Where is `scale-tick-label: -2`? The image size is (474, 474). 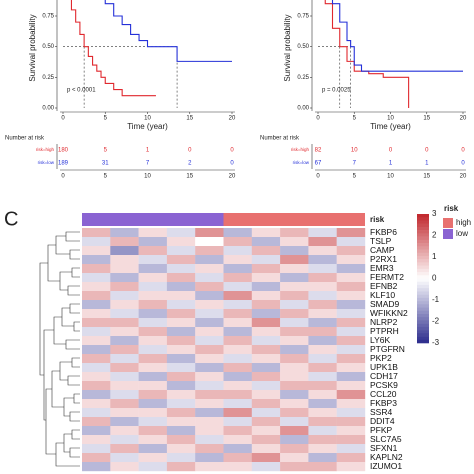
scale-tick-label: -2 is located at coordinates (436, 321).